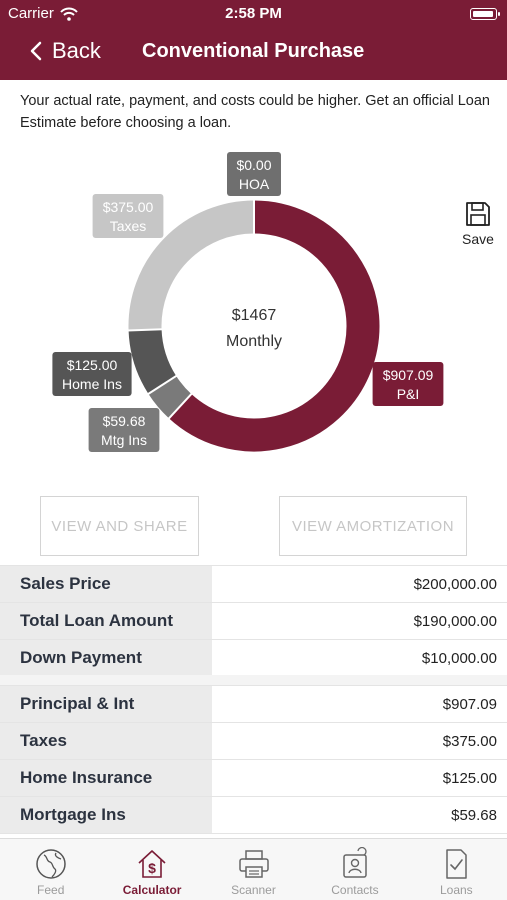  I want to click on table-row: Principal & Int $907.09, so click(253, 704).